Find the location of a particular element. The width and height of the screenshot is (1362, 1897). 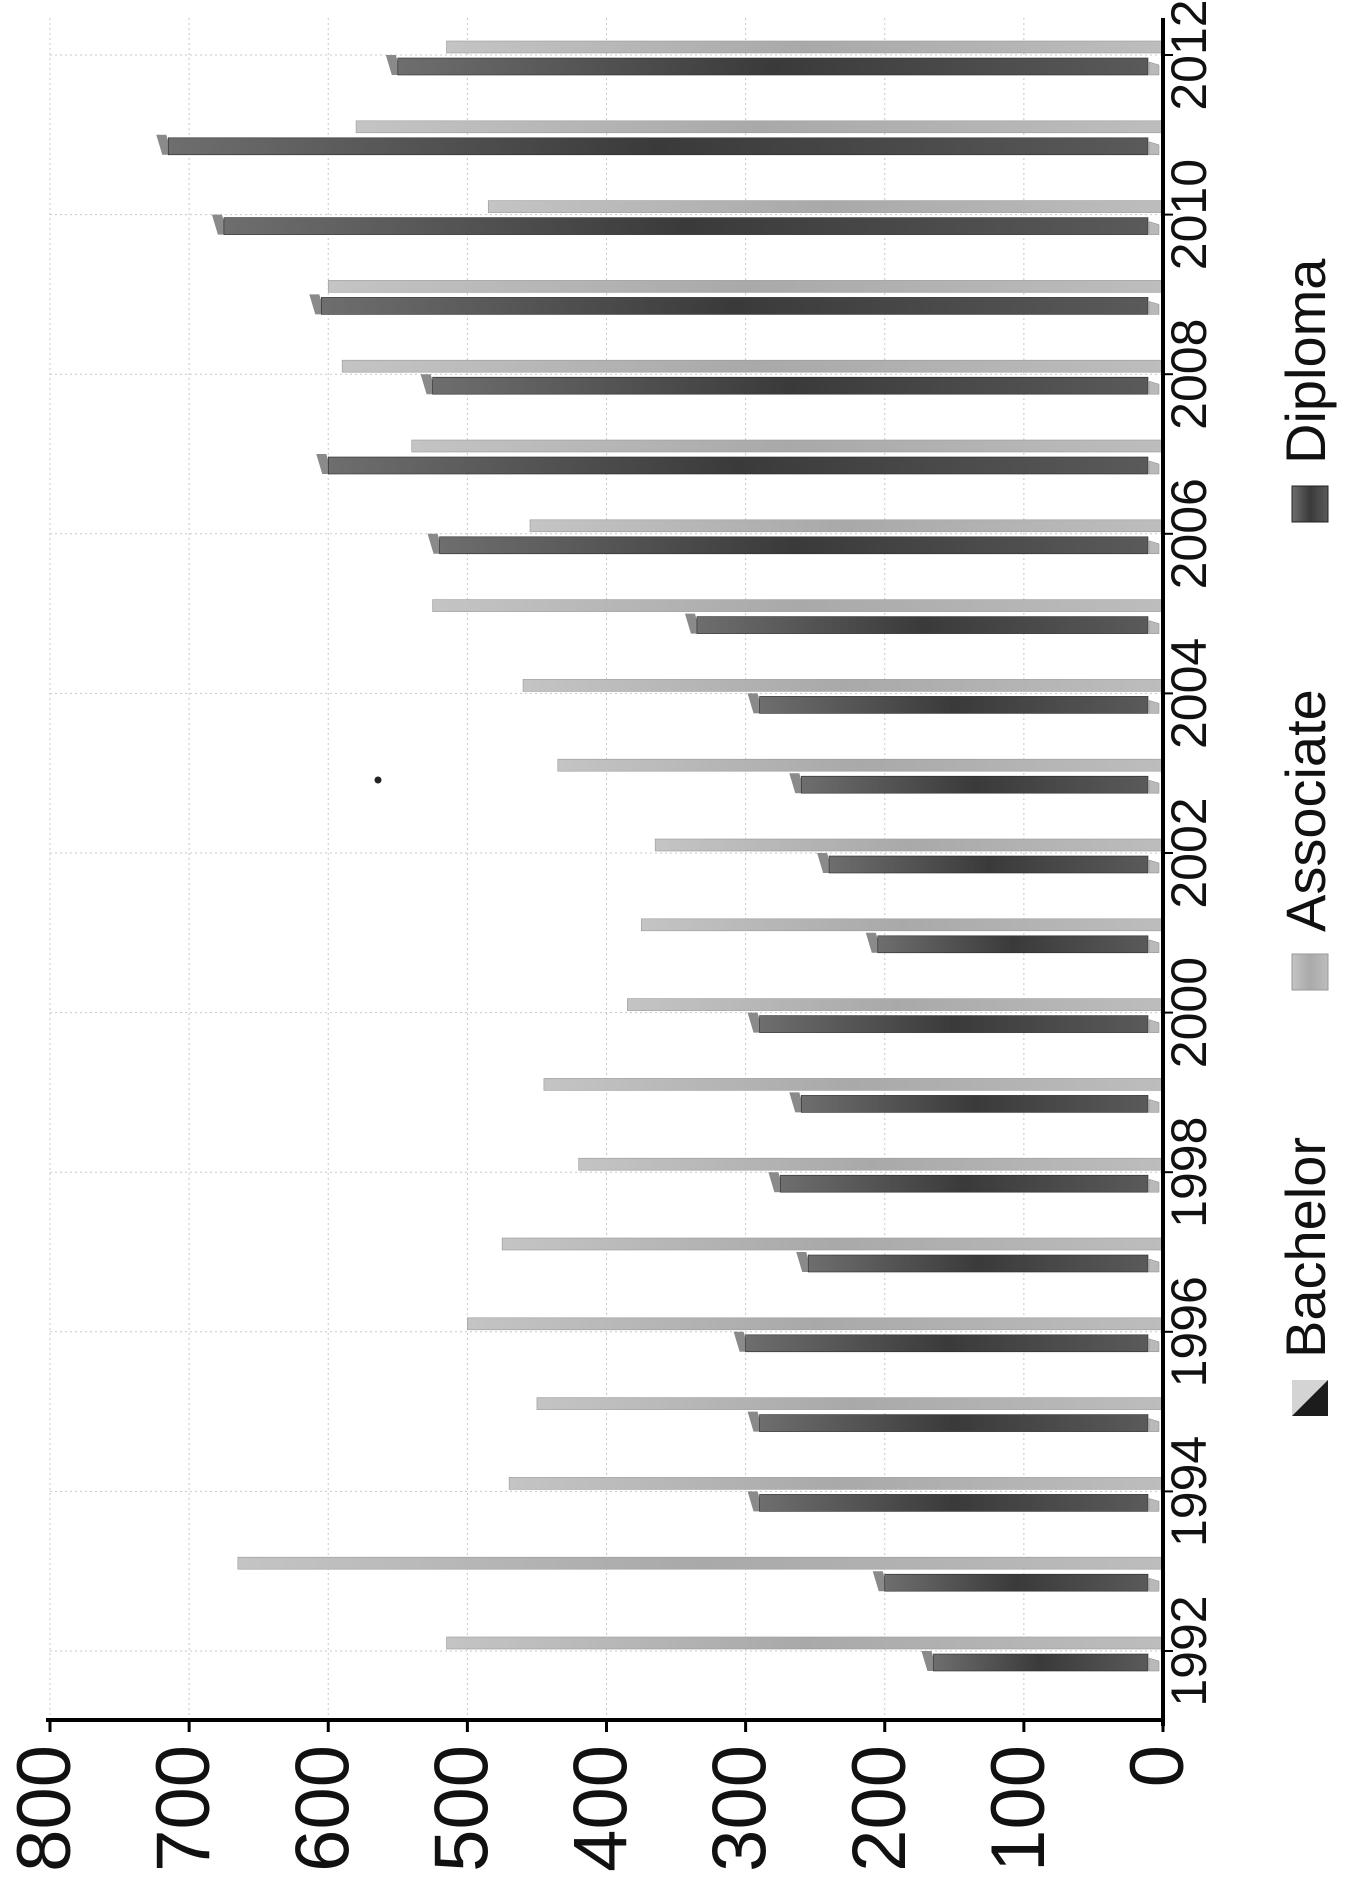

value-tick-label: 200 is located at coordinates (879, 1808).